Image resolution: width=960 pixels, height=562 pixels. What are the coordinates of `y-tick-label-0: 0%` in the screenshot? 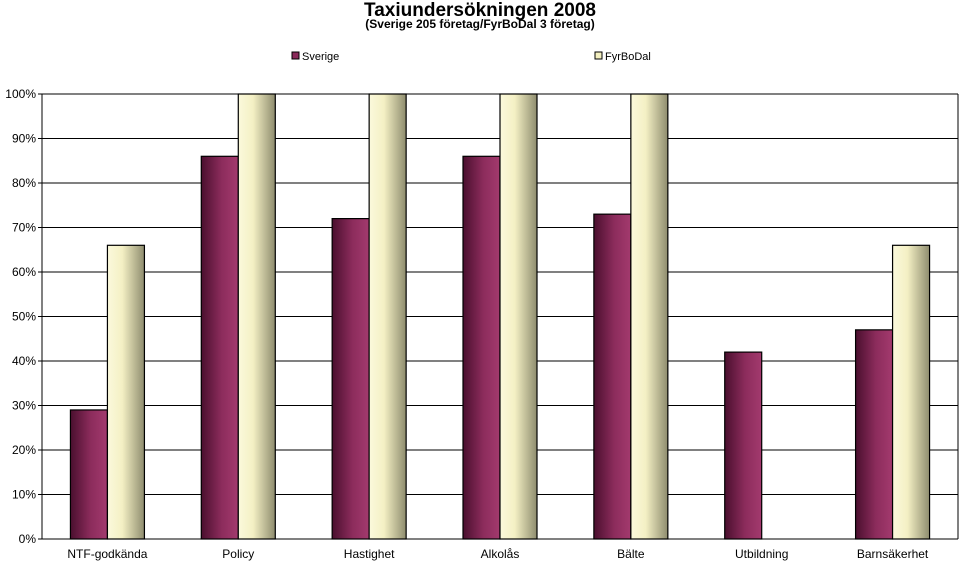 It's located at (28, 539).